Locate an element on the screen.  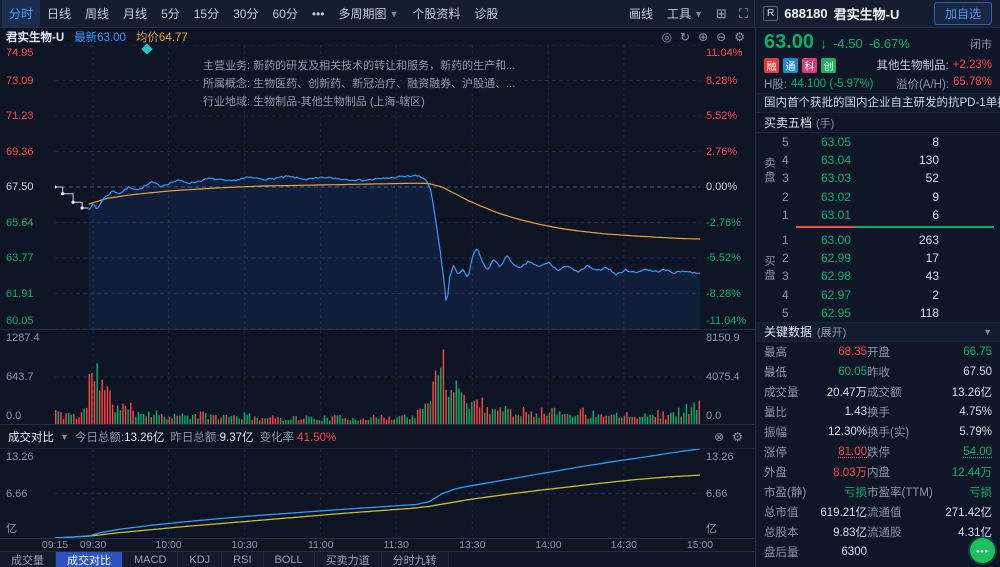
stock-code: 688180 is located at coordinates (806, 13).